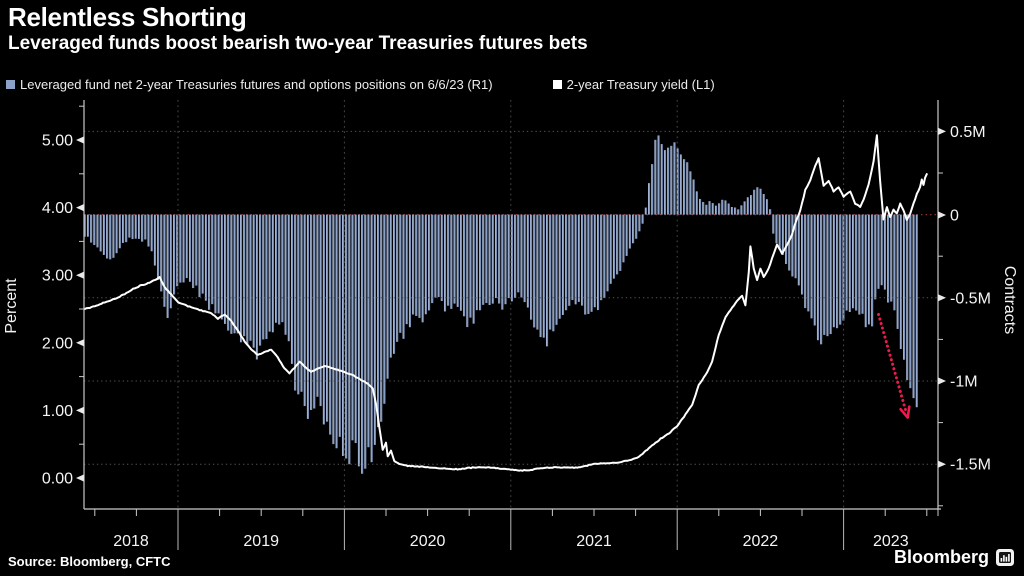 Image resolution: width=1024 pixels, height=576 pixels. I want to click on left-tick-label: 1.00, so click(57, 411).